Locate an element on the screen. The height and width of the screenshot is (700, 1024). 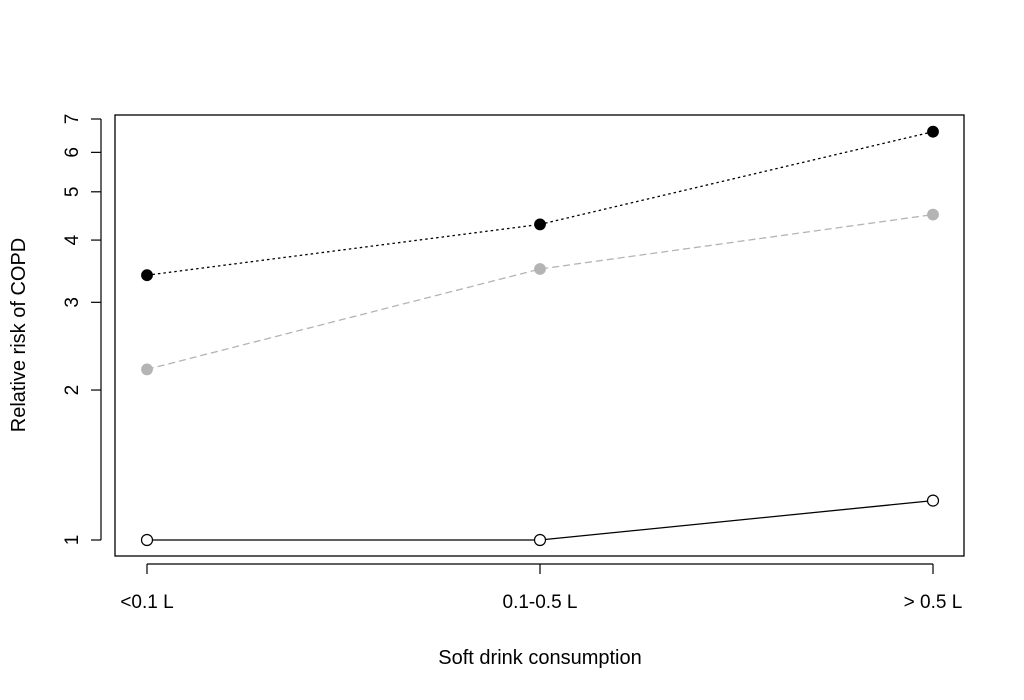
x-axis: <0.1 L 0.1-0.5 L > 0.5 L is located at coordinates (541, 588).